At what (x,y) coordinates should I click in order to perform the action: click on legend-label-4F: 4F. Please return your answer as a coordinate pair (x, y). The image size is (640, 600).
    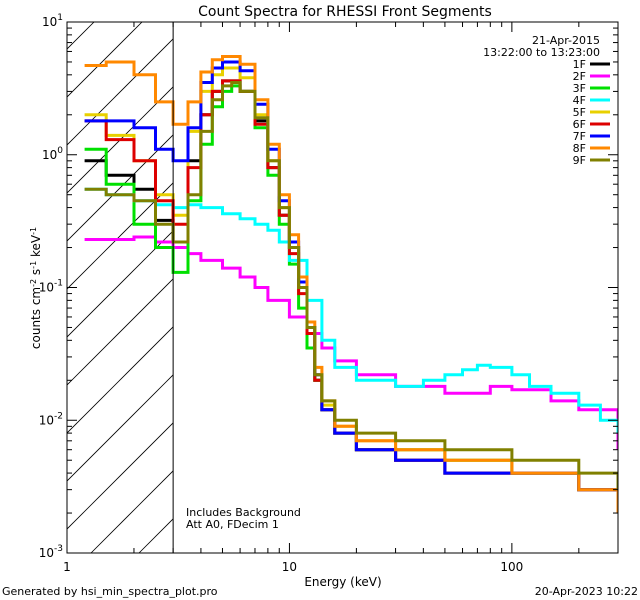
    Looking at the image, I should click on (579, 100).